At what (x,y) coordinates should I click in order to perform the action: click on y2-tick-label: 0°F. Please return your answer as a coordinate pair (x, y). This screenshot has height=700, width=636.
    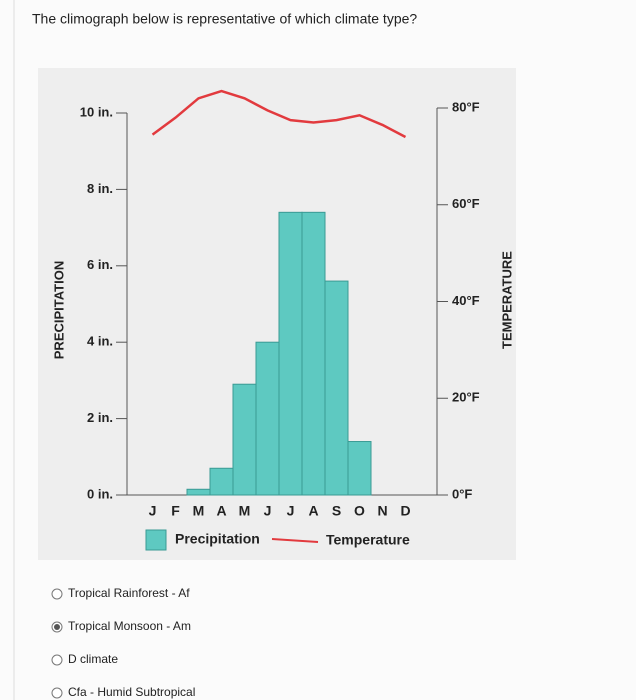
    Looking at the image, I should click on (462, 493).